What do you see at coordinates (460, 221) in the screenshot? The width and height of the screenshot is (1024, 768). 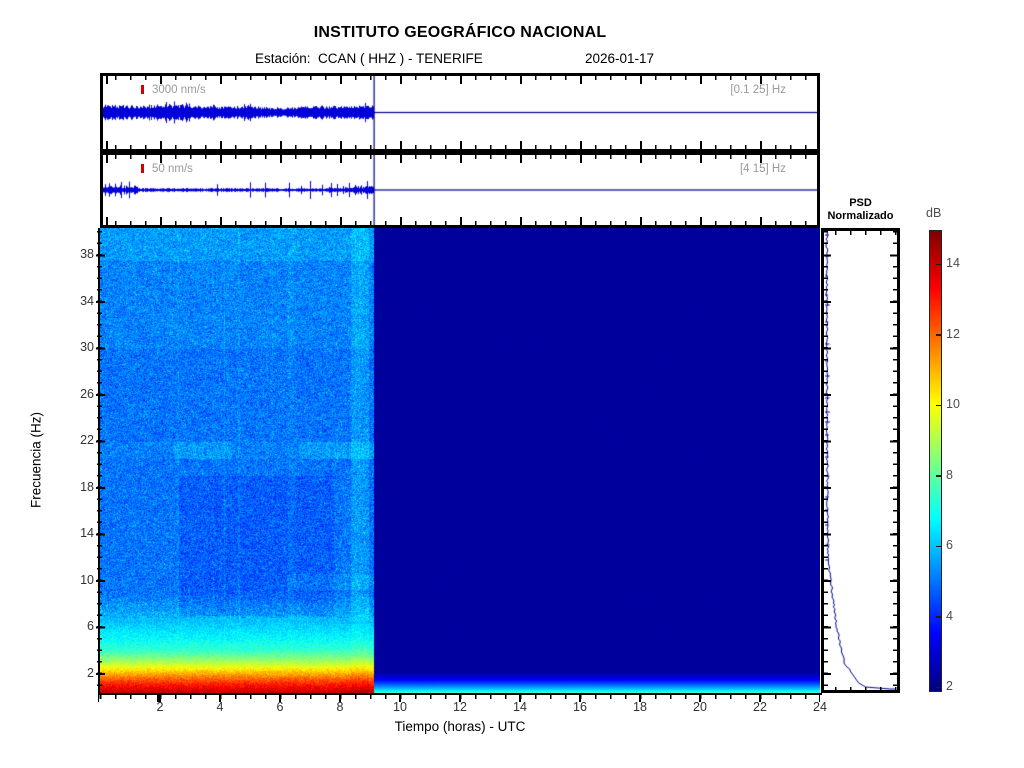 I see `trace2-bottom-major-ticks` at bounding box center [460, 221].